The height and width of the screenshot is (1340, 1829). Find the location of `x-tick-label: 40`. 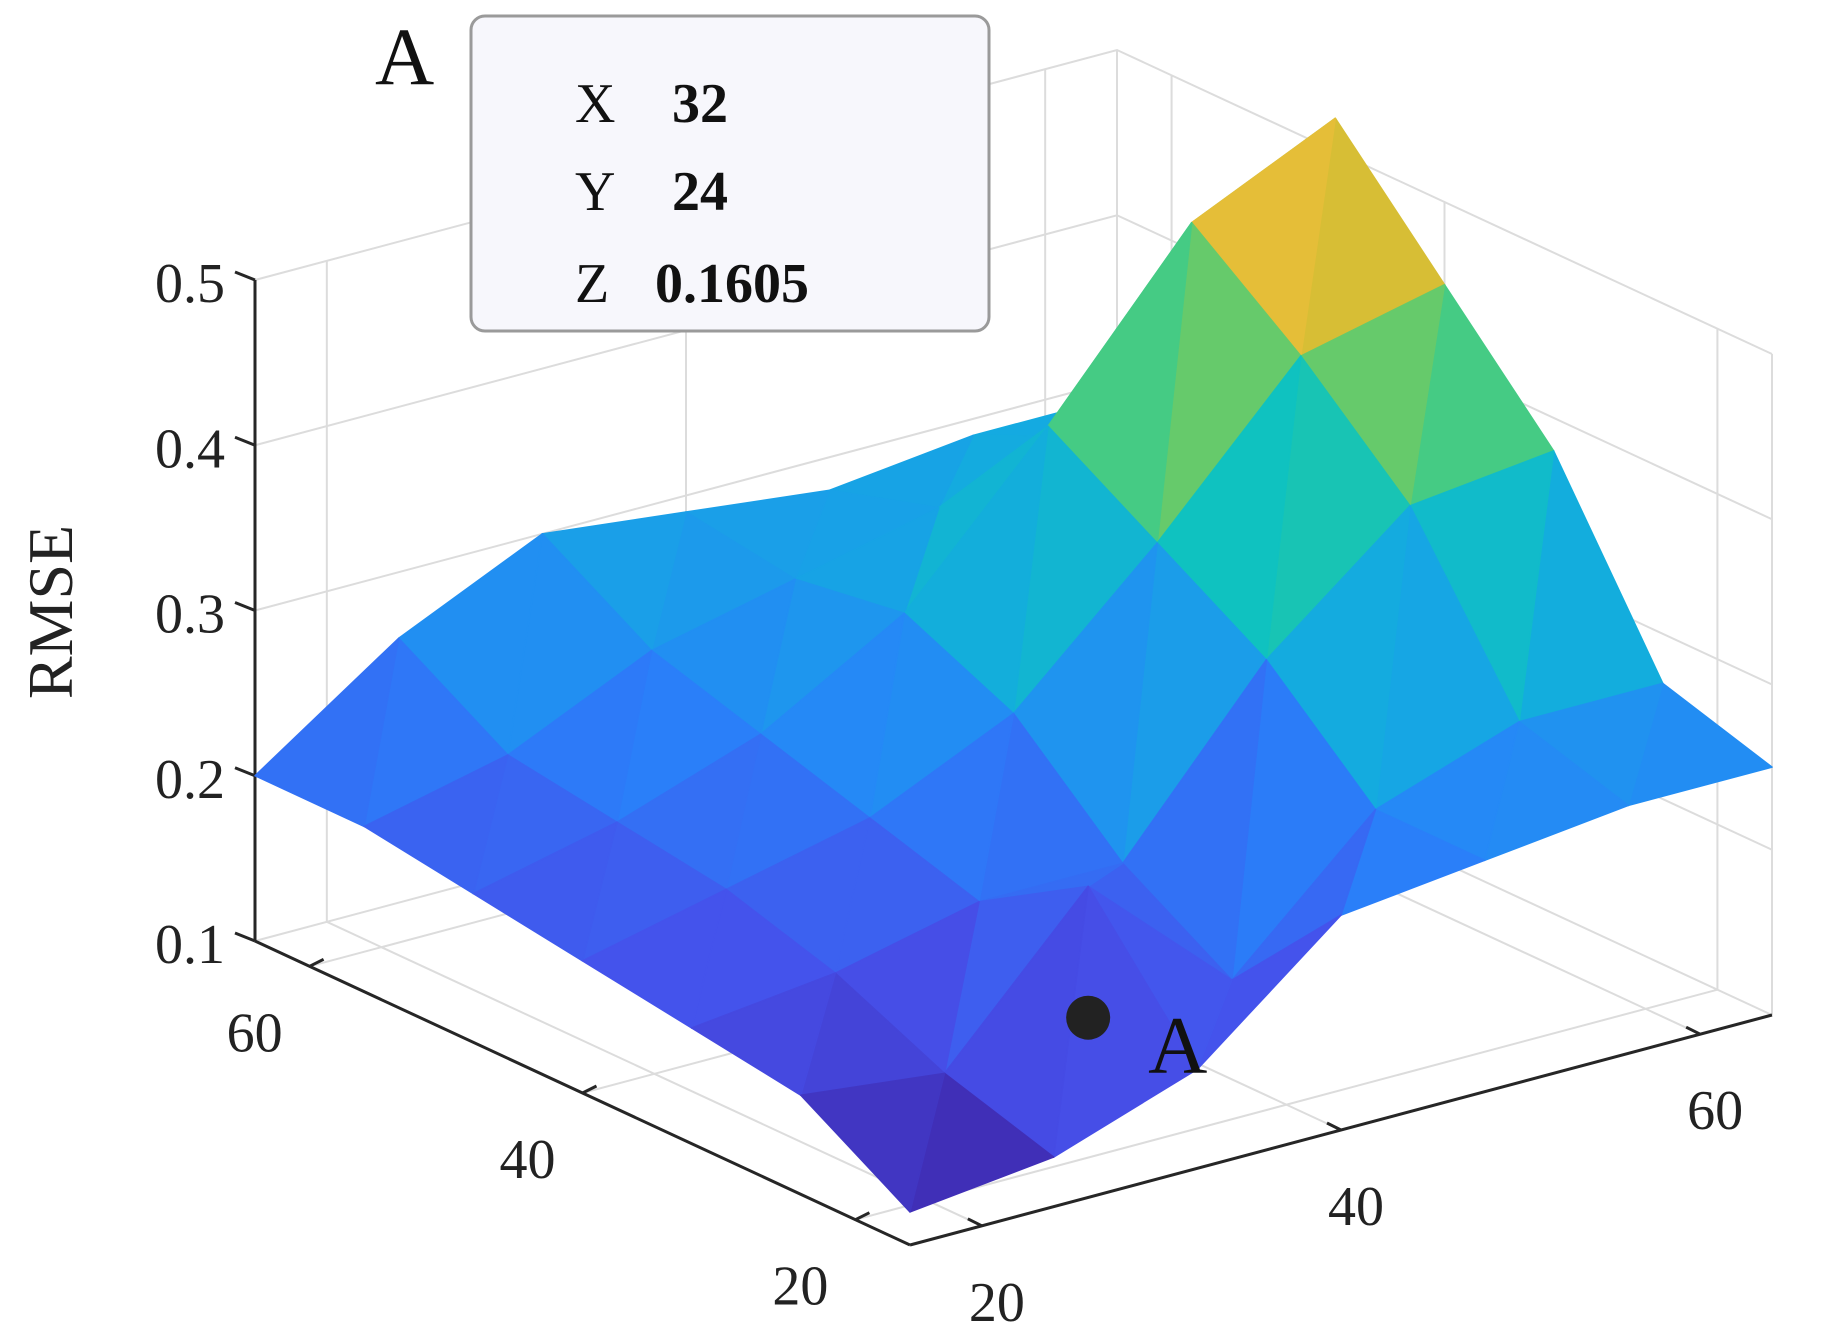

x-tick-label: 40 is located at coordinates (1356, 1207).